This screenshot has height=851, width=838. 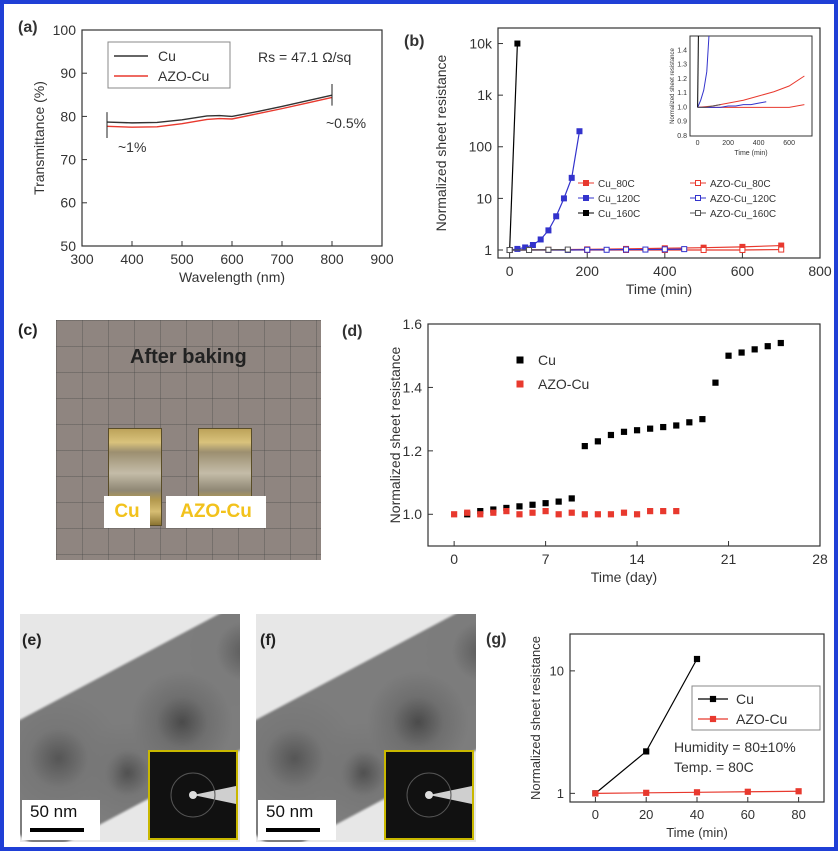 I want to click on inset-x-tick-label: 600, so click(x=789, y=143).